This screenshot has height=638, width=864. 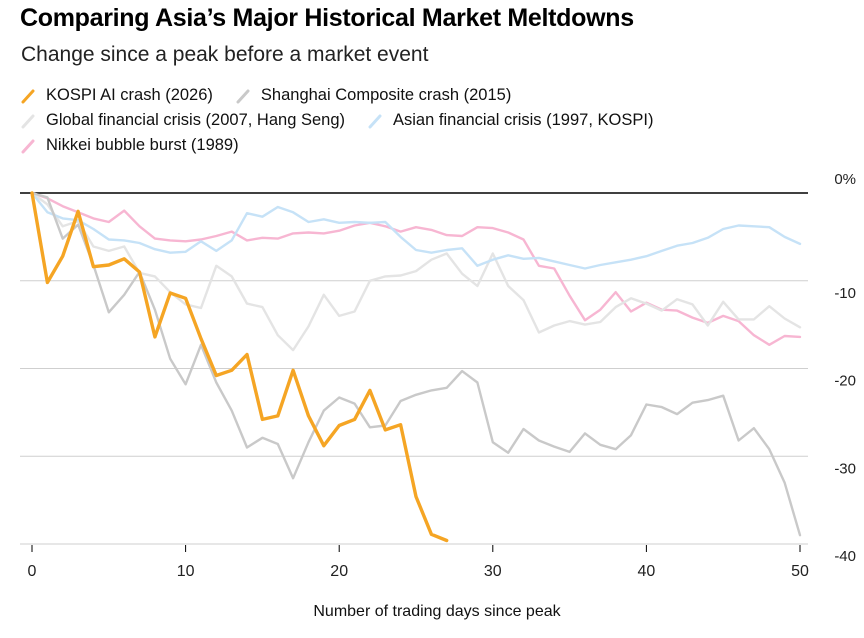 I want to click on x-tick-label: 10, so click(x=186, y=571).